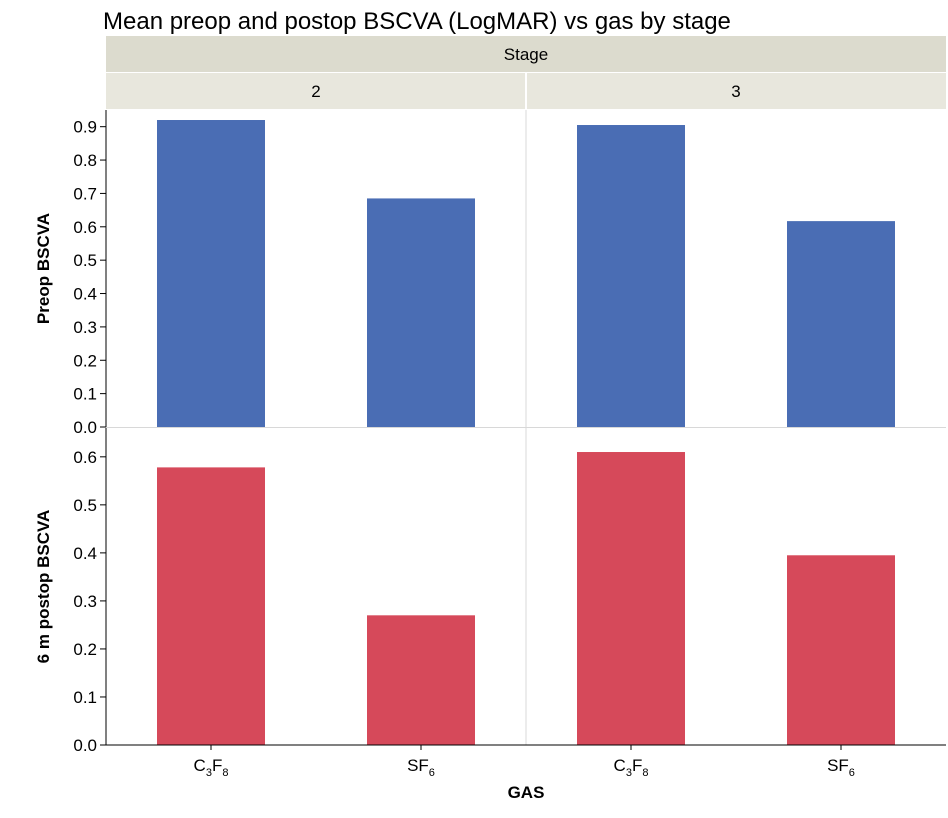 This screenshot has height=818, width=948. Describe the element at coordinates (43, 268) in the screenshot. I see `y-axis-title: Preop BSCVA` at that location.